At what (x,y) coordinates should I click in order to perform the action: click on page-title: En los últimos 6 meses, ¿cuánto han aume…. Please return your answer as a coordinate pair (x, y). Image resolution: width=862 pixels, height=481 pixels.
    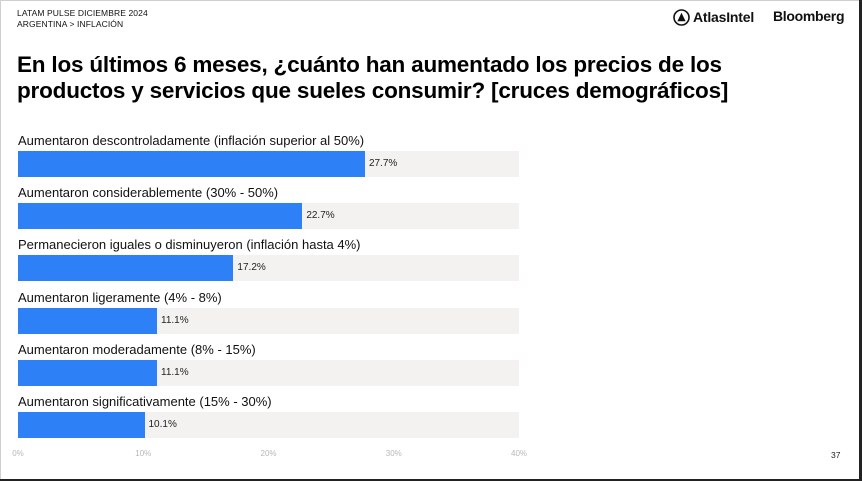
    Looking at the image, I should click on (373, 77).